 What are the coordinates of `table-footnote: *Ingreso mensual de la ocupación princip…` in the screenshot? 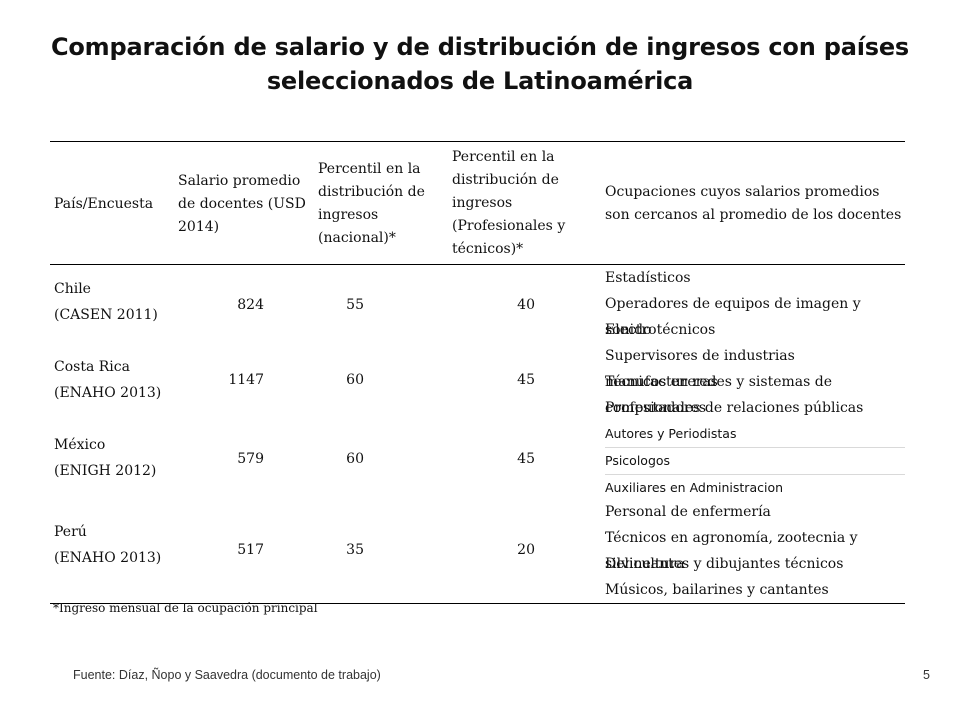 It's located at (185, 608).